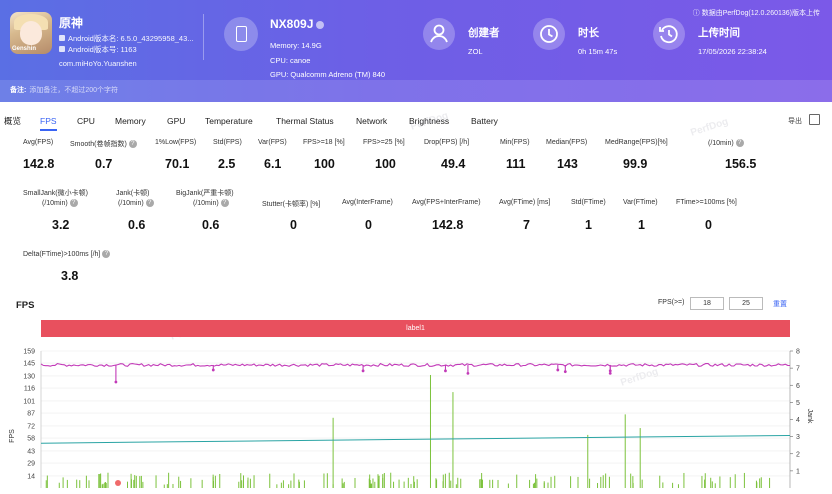 The width and height of the screenshot is (832, 494). I want to click on label-band: label1, so click(415, 328).